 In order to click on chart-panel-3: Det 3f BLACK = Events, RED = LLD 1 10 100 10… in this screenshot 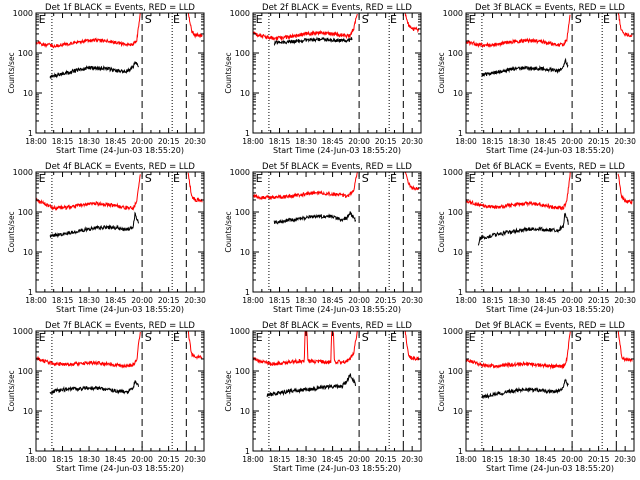, I will do `click(536, 79)`.